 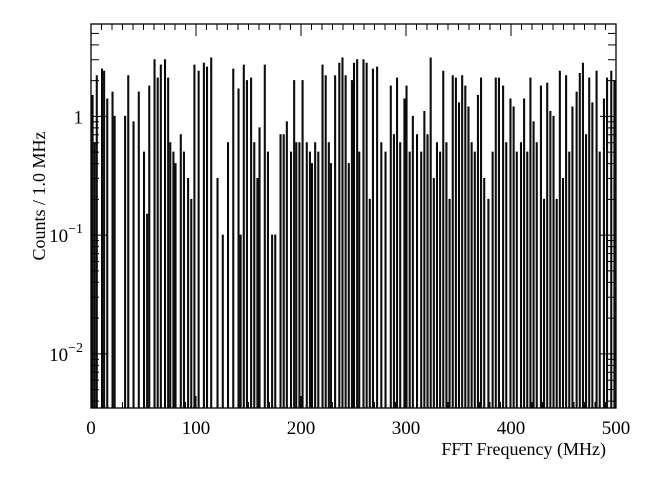 I want to click on x-tick-label: 300, so click(x=406, y=428).